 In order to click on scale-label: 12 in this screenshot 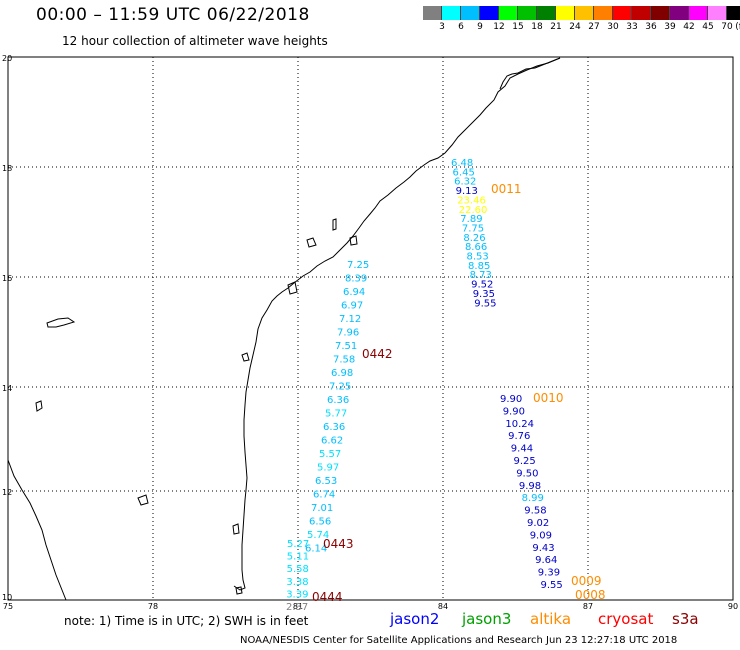, I will do `click(499, 27)`.